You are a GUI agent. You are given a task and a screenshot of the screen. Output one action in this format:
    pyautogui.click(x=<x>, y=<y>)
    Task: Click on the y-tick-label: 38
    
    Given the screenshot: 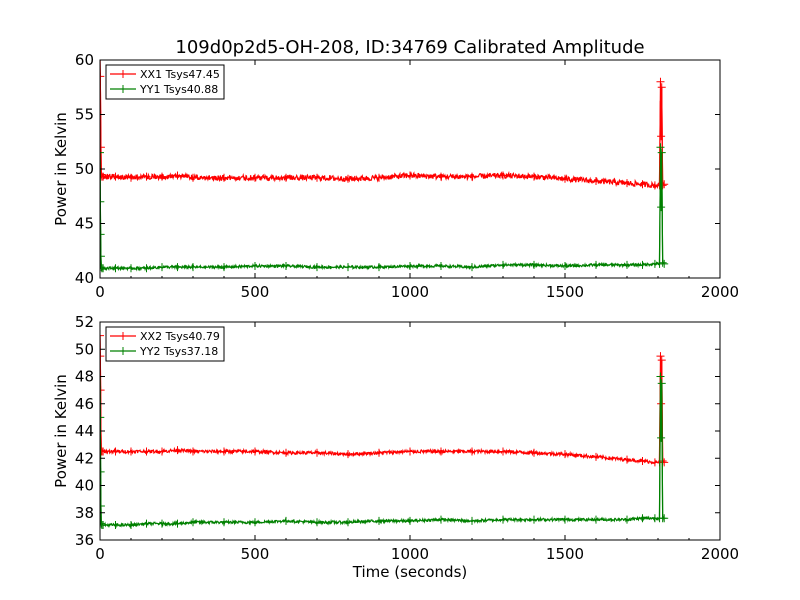 What is the action you would take?
    pyautogui.click(x=84, y=513)
    